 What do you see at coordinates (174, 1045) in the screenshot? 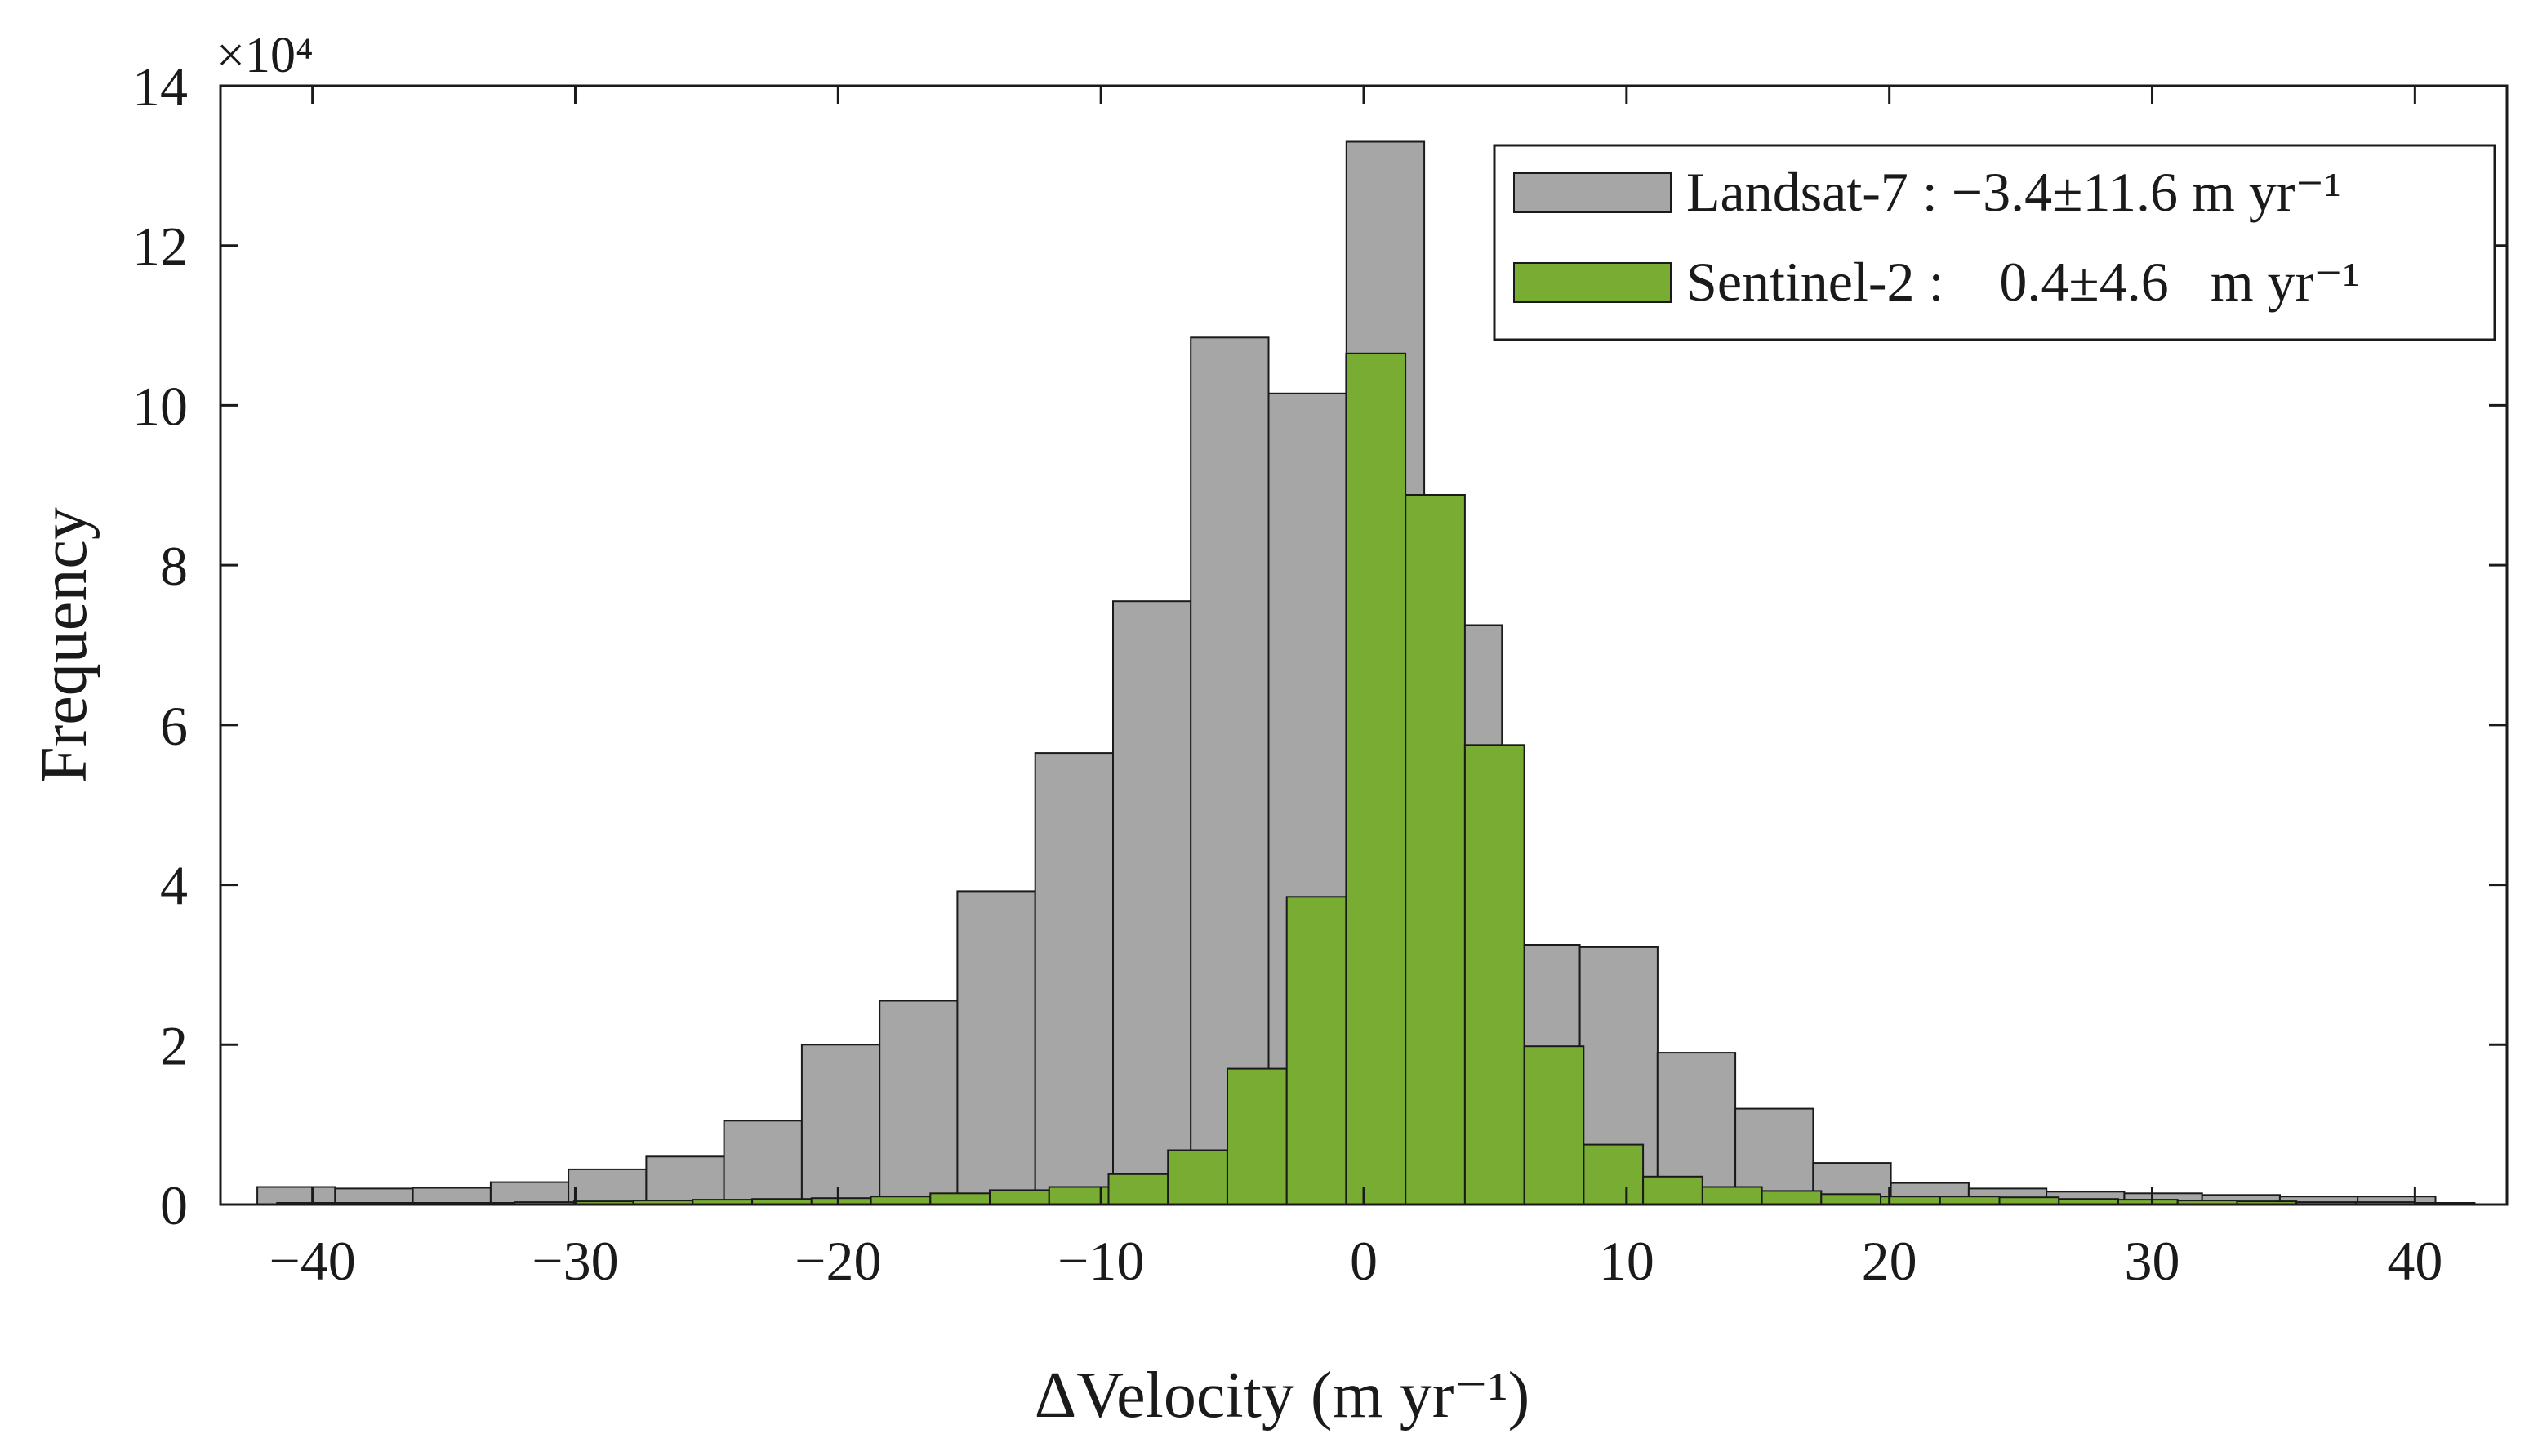
I see `y-tick-label: 2` at bounding box center [174, 1045].